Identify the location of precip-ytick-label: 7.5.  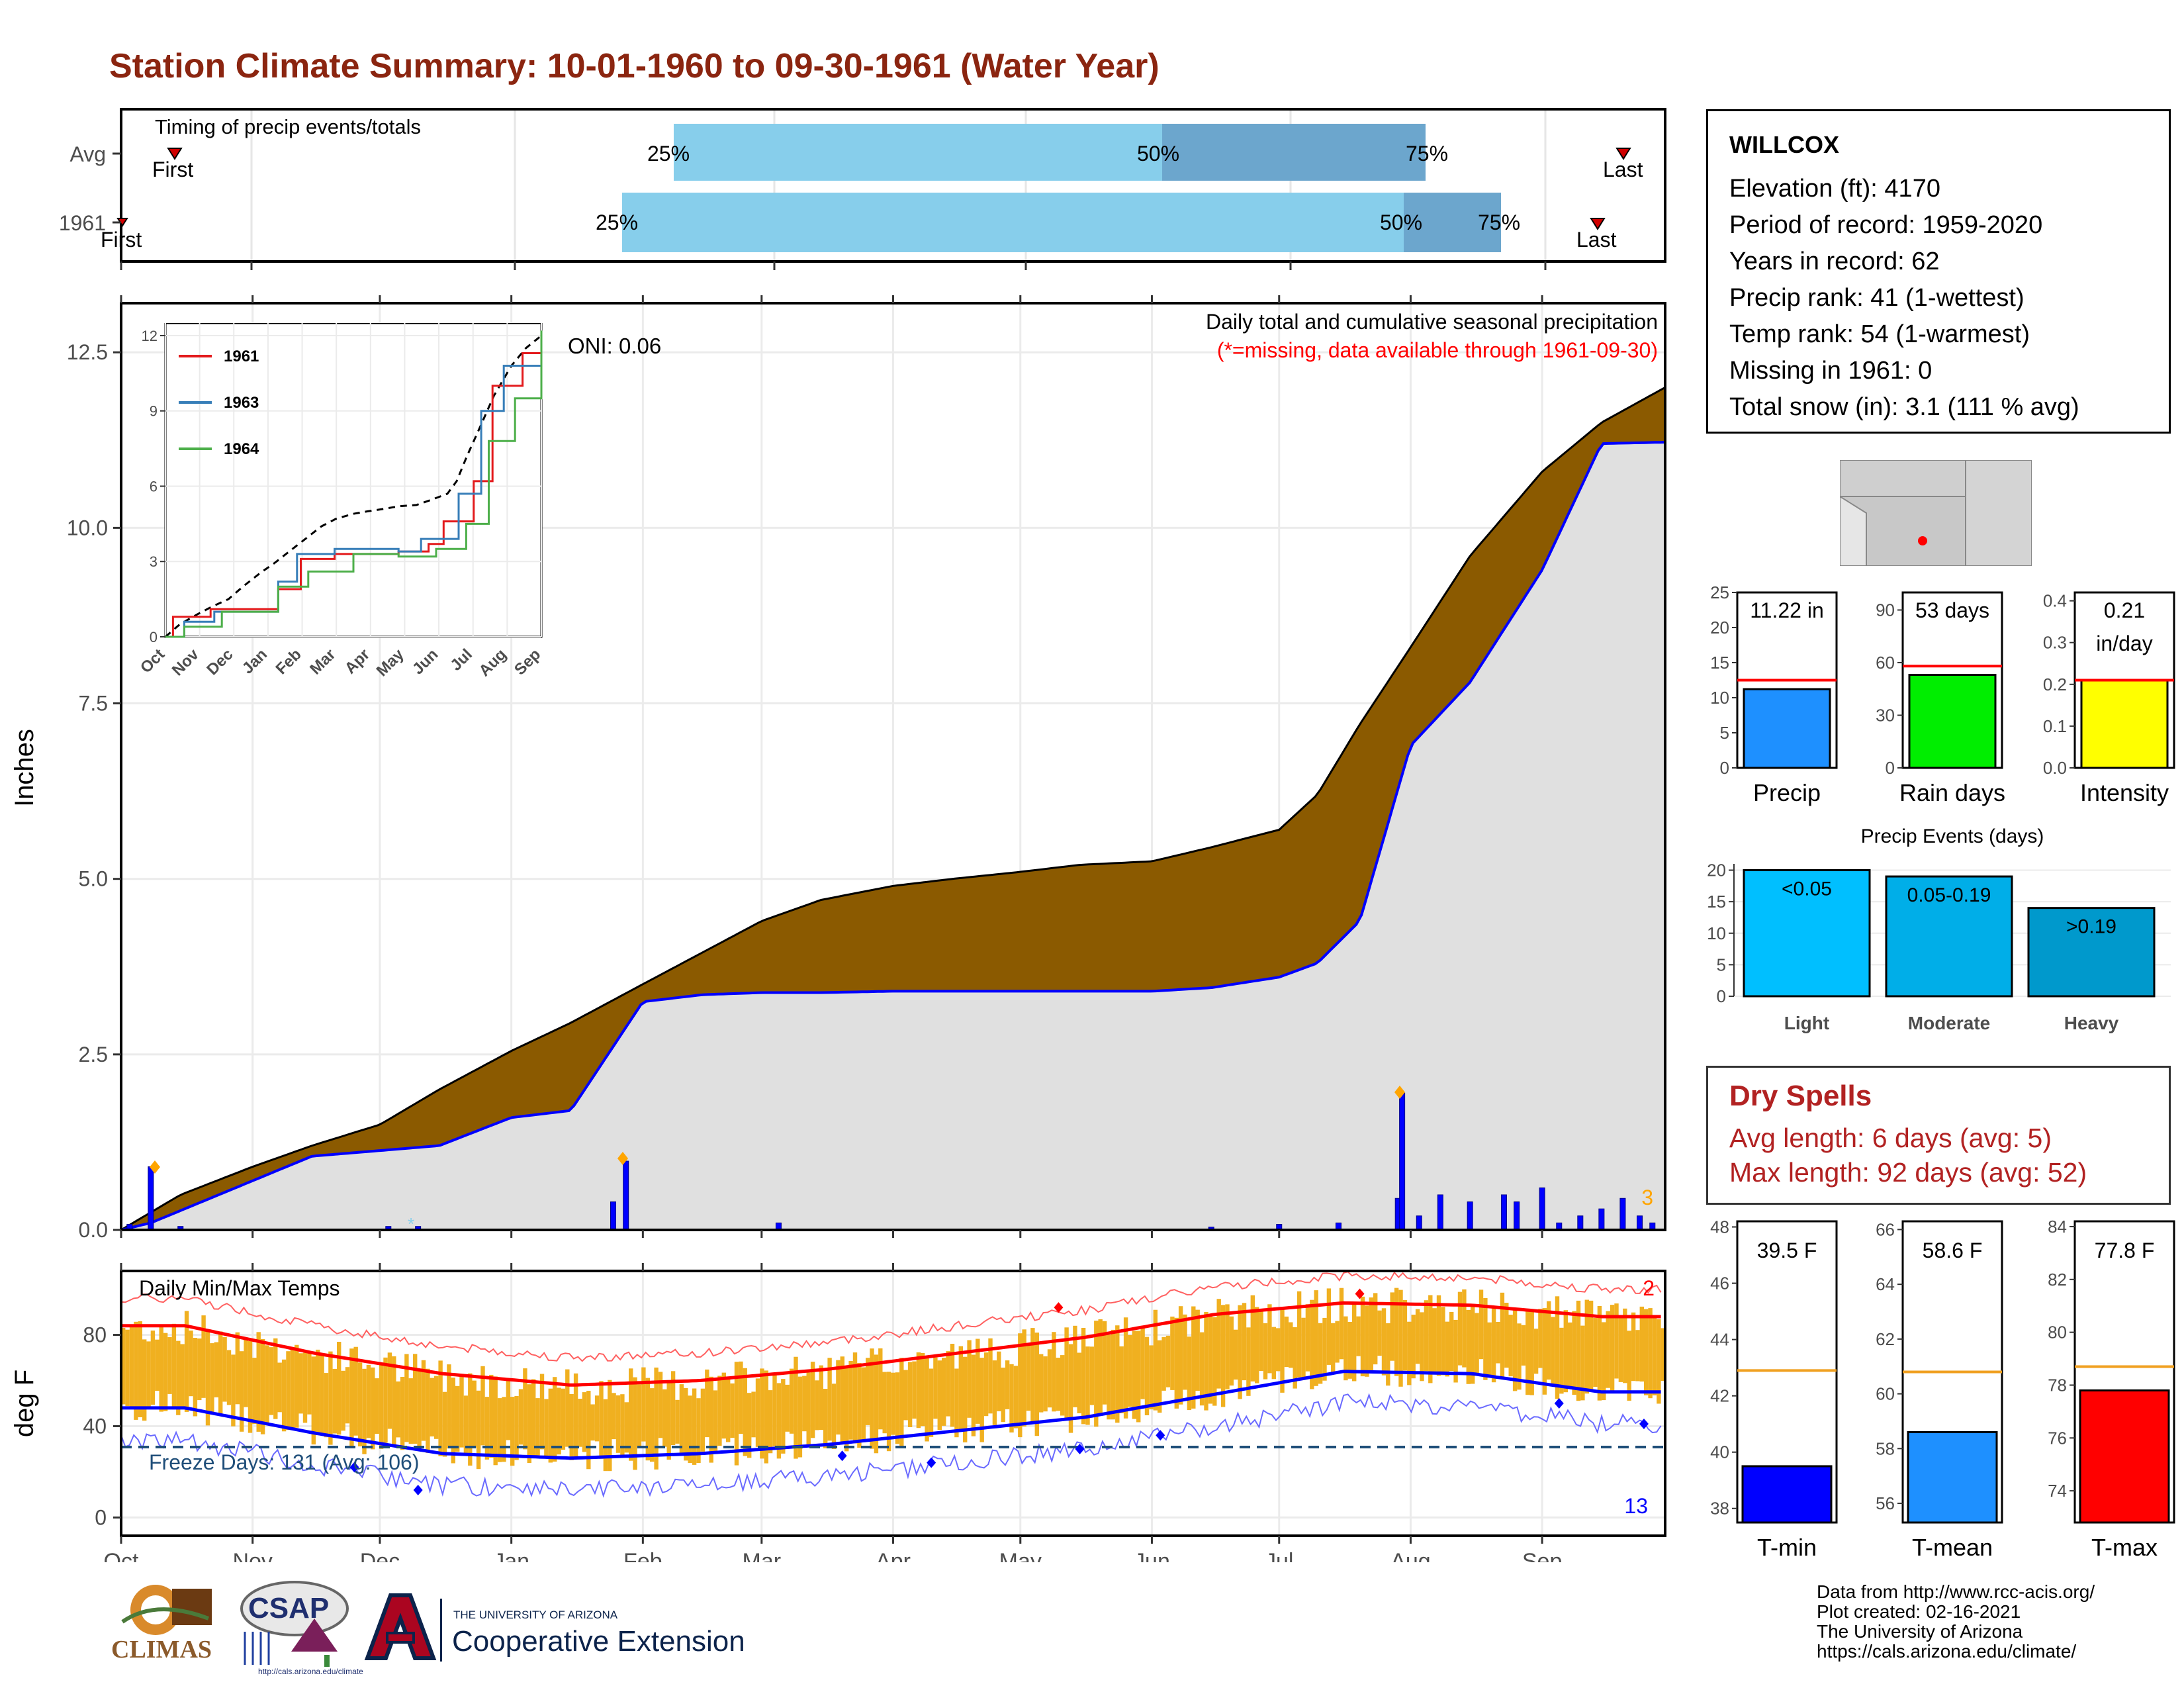
(93, 704).